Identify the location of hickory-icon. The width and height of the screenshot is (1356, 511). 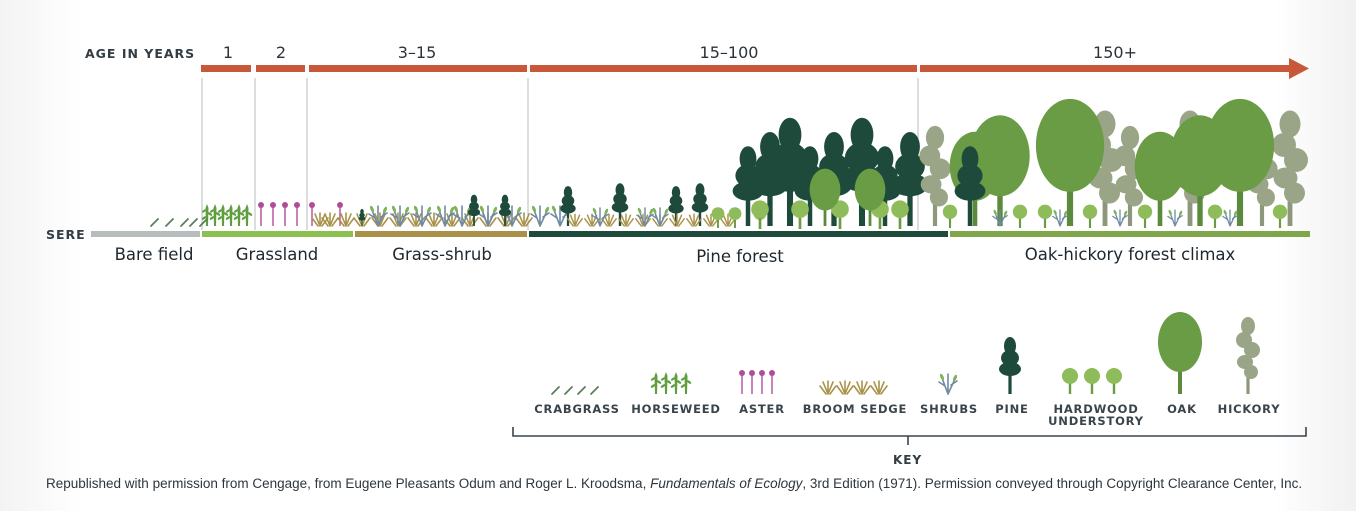
(1248, 355).